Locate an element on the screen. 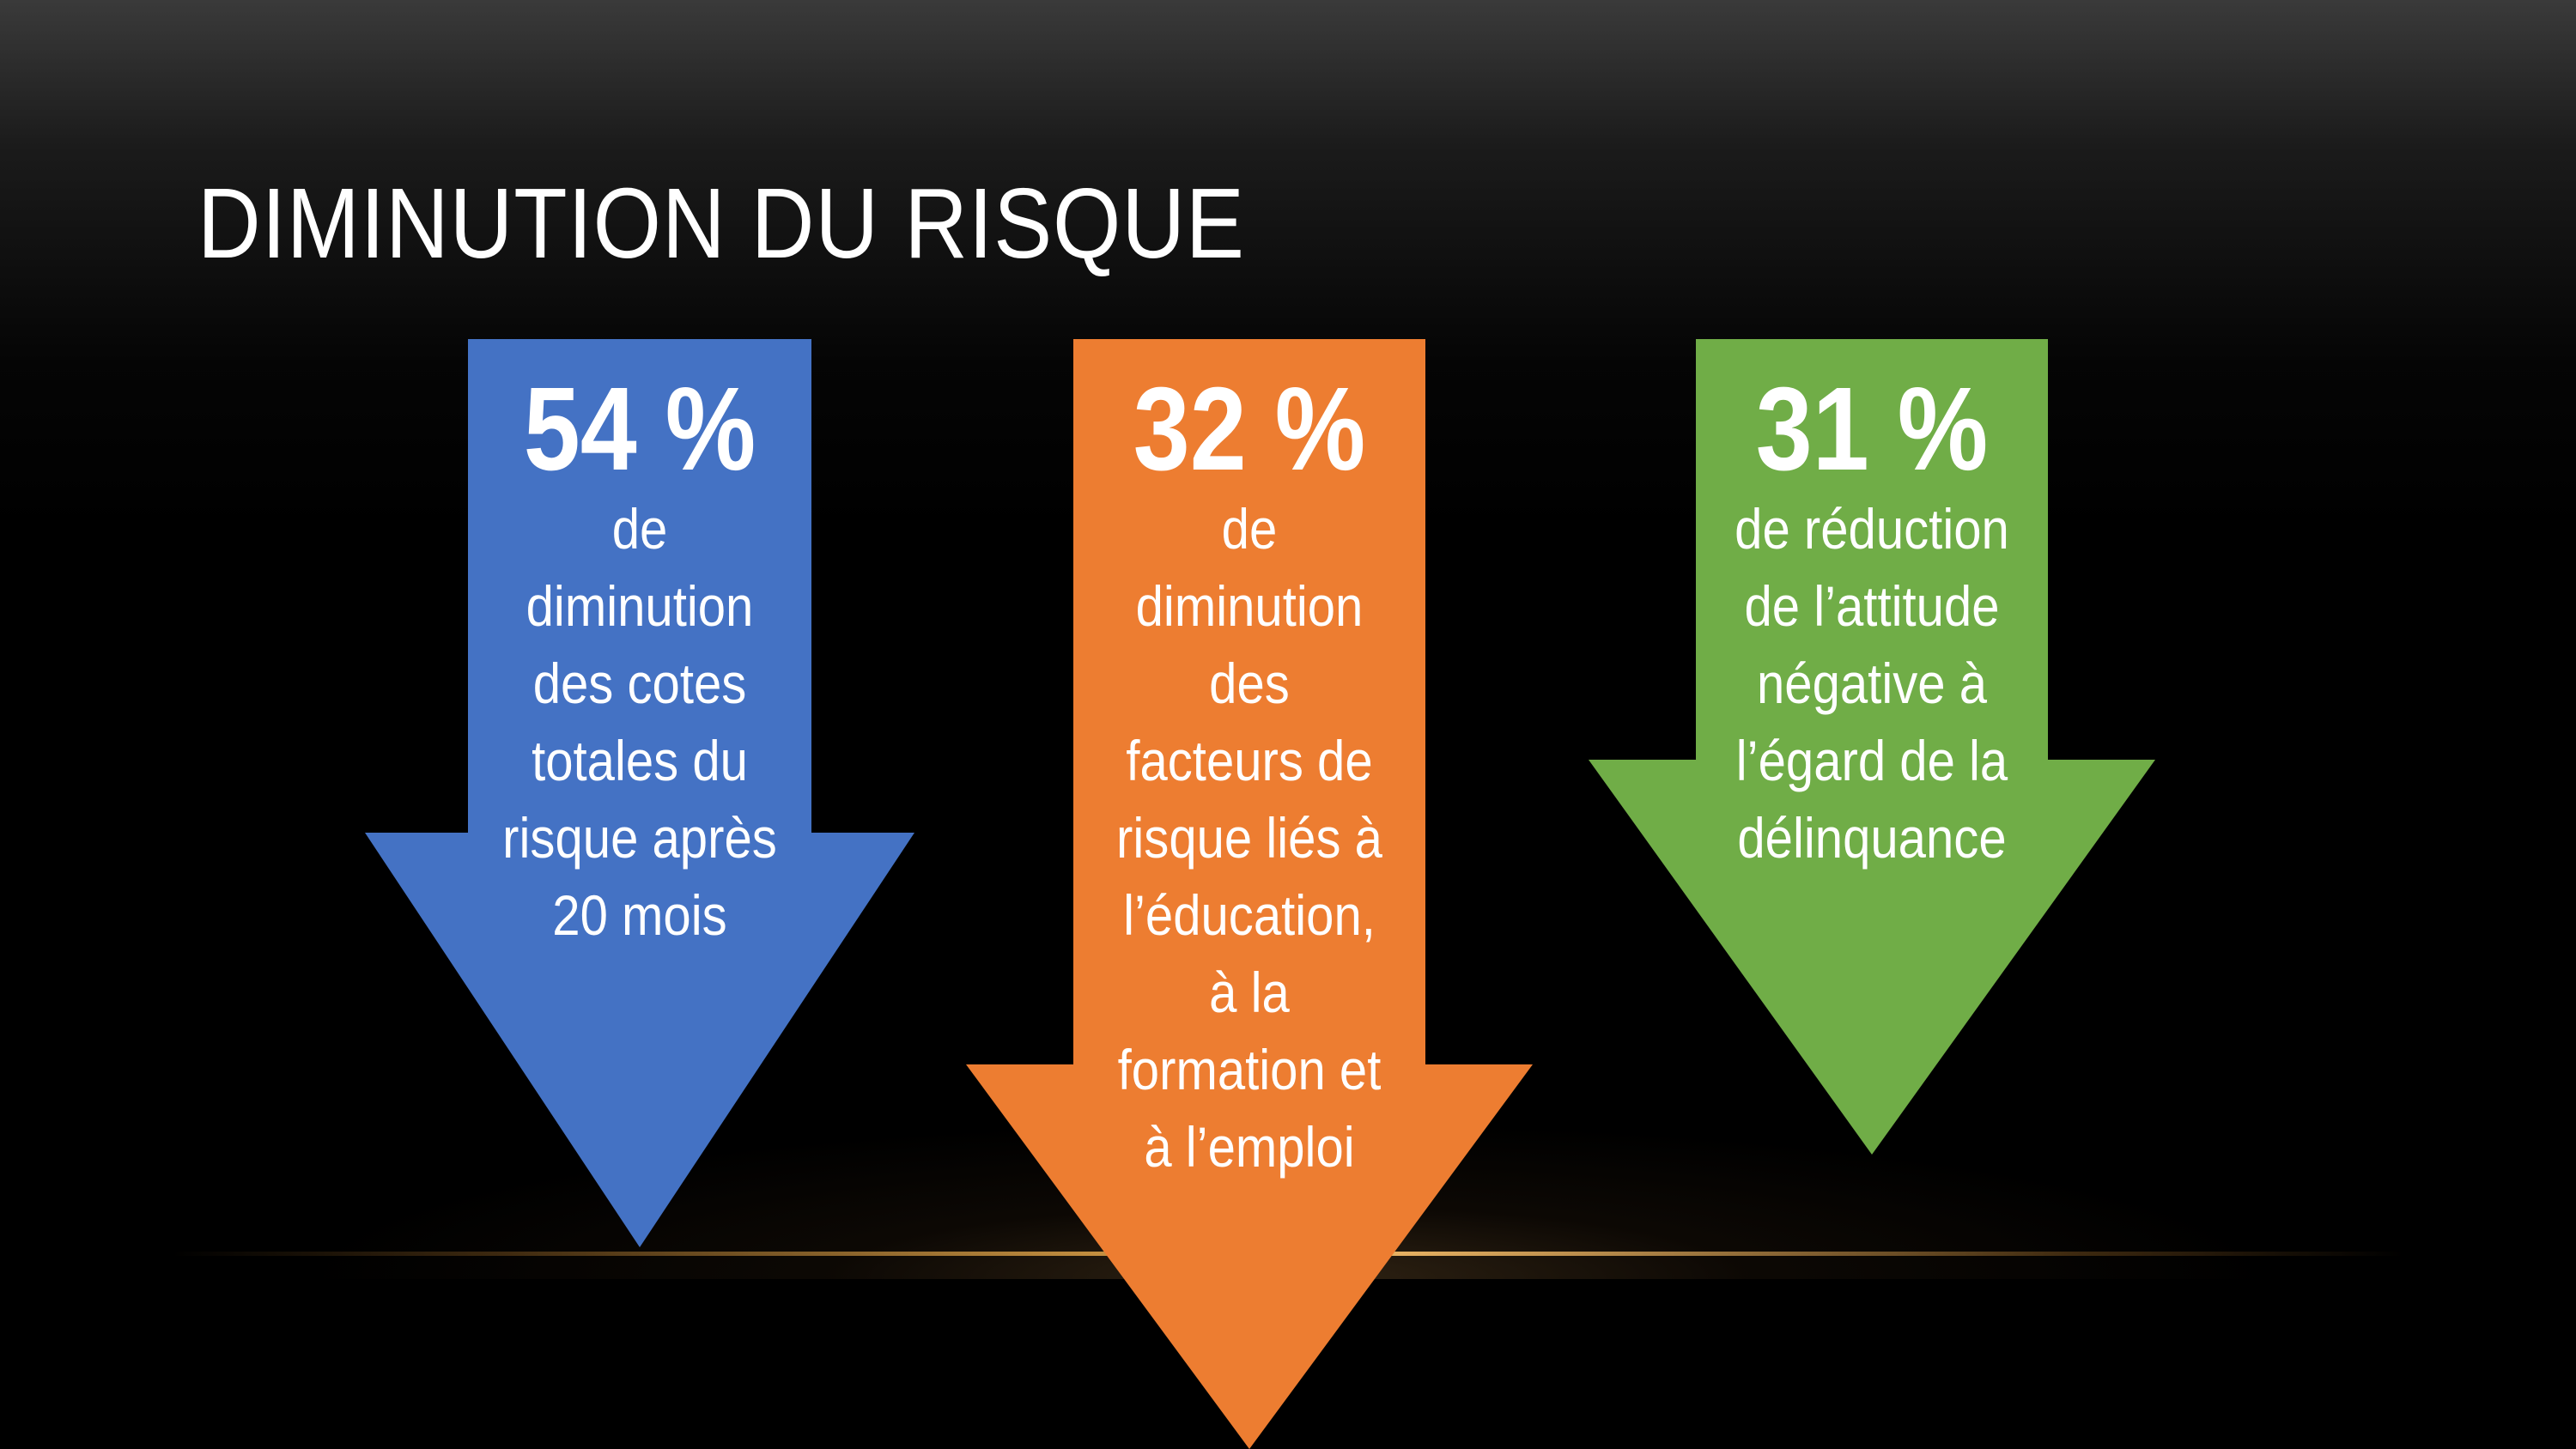 This screenshot has width=2576, height=1449. arrow-2-line: des is located at coordinates (1250, 683).